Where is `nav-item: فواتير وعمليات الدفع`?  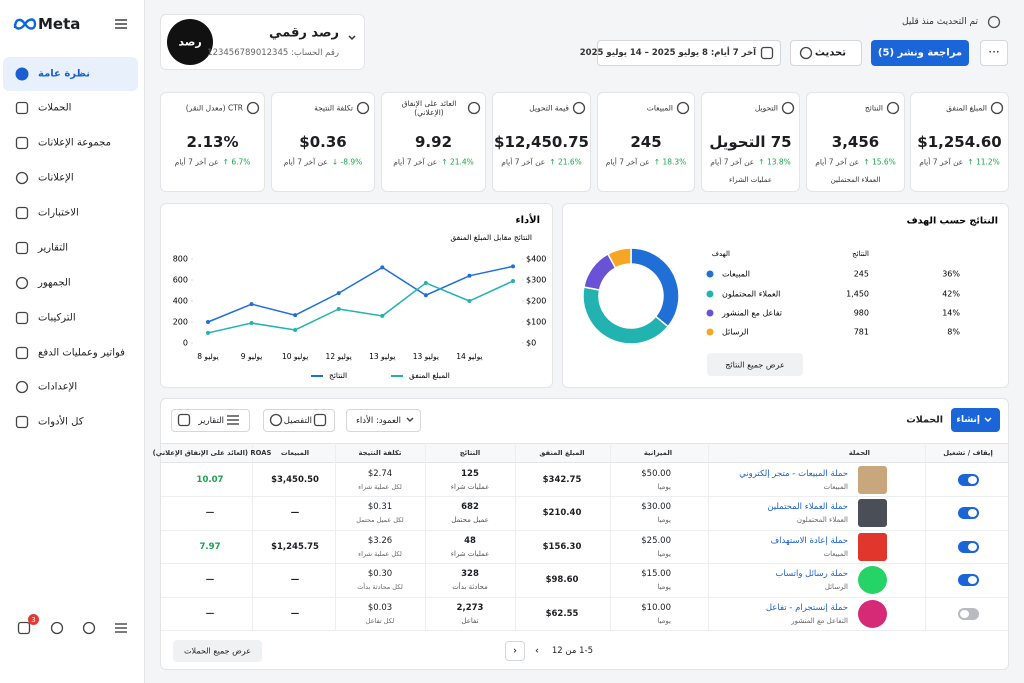
nav-item: فواتير وعمليات الدفع is located at coordinates (81, 353).